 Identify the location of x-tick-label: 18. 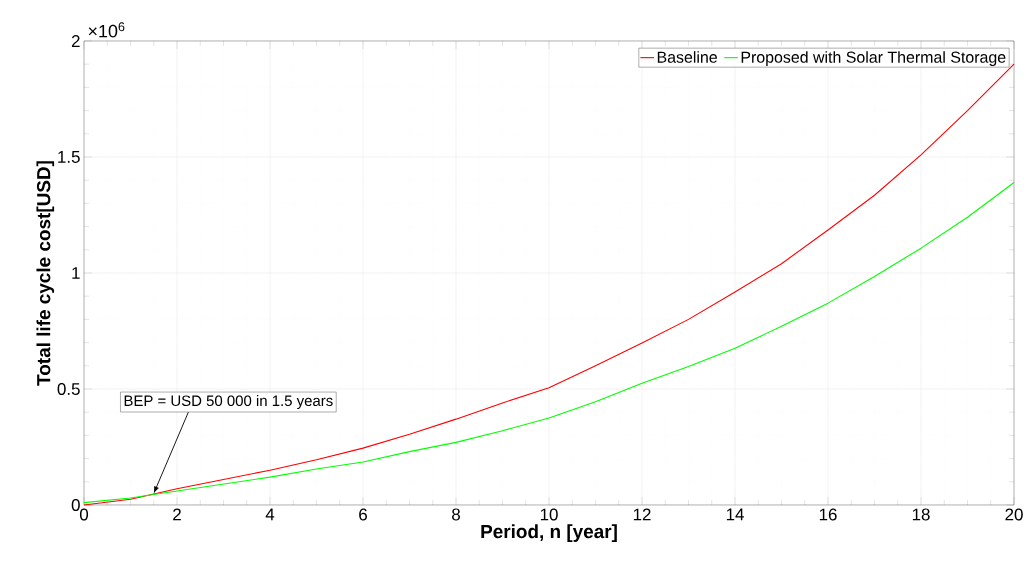
(921, 514).